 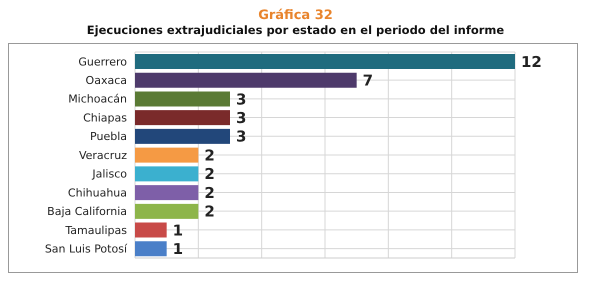 I want to click on y-tick-label: Baja California, so click(x=87, y=211).